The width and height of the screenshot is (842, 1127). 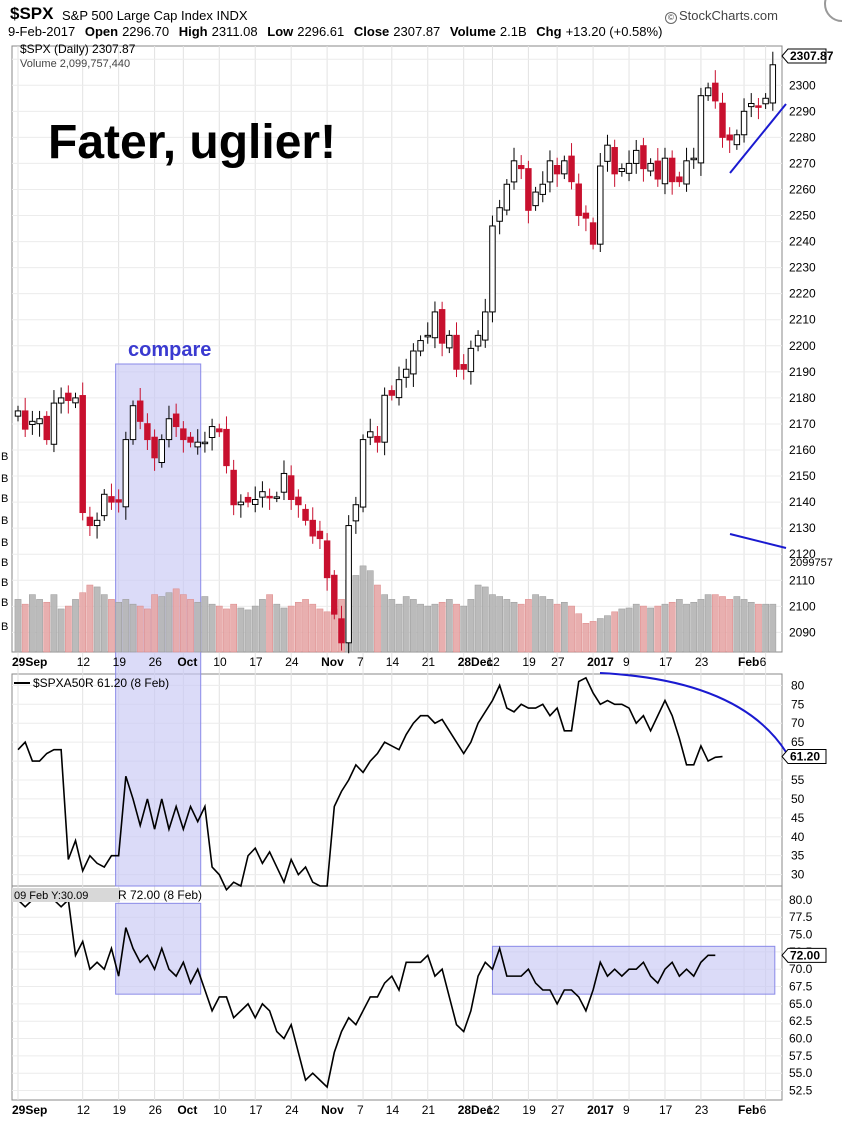 I want to click on x-tick-label: 26, so click(x=156, y=1110).